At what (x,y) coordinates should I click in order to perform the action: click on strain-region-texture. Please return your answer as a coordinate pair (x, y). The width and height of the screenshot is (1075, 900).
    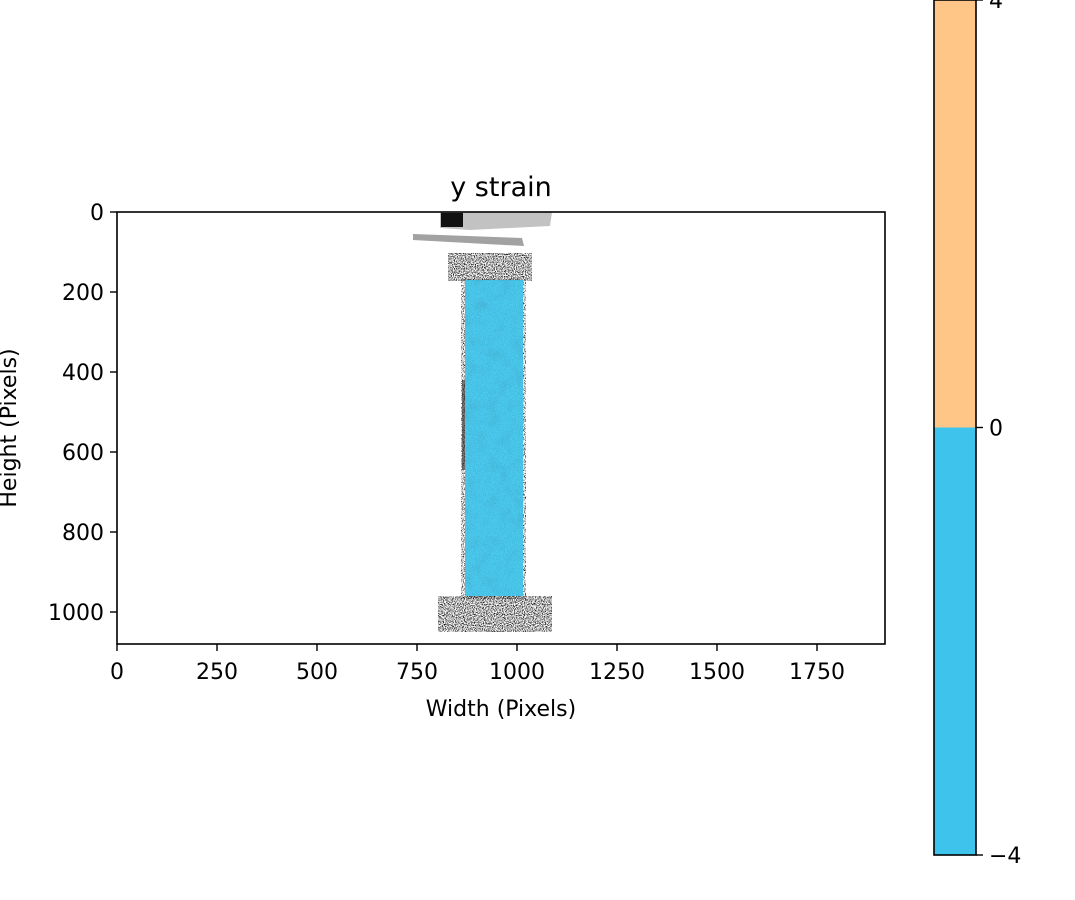
    Looking at the image, I should click on (494, 438).